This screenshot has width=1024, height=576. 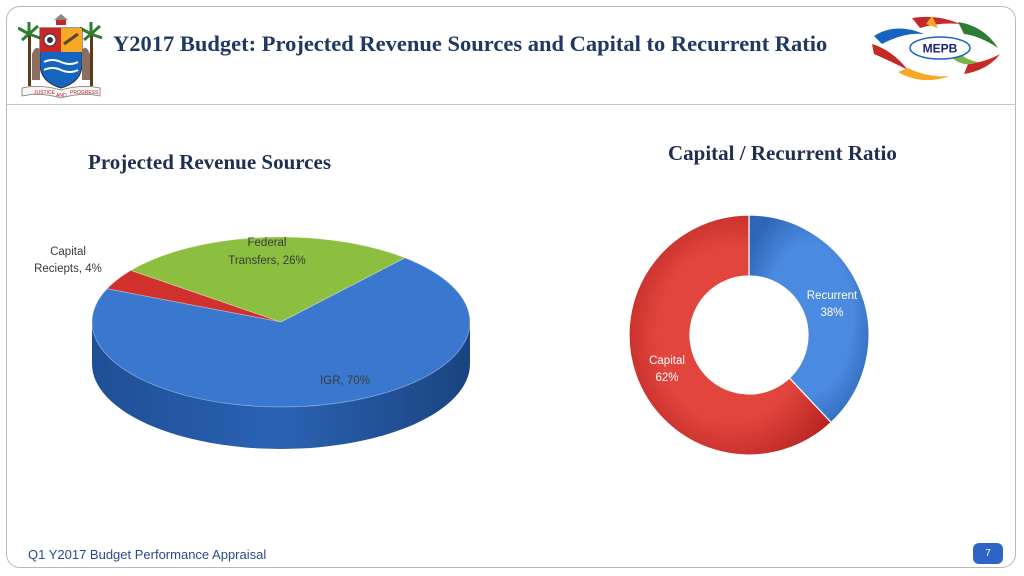 I want to click on pie-label-igr: IGR, 70%, so click(x=345, y=381).